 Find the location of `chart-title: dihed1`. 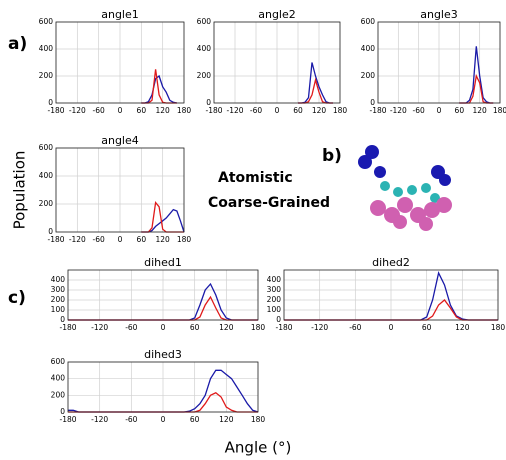

chart-title: dihed1 is located at coordinates (163, 262).